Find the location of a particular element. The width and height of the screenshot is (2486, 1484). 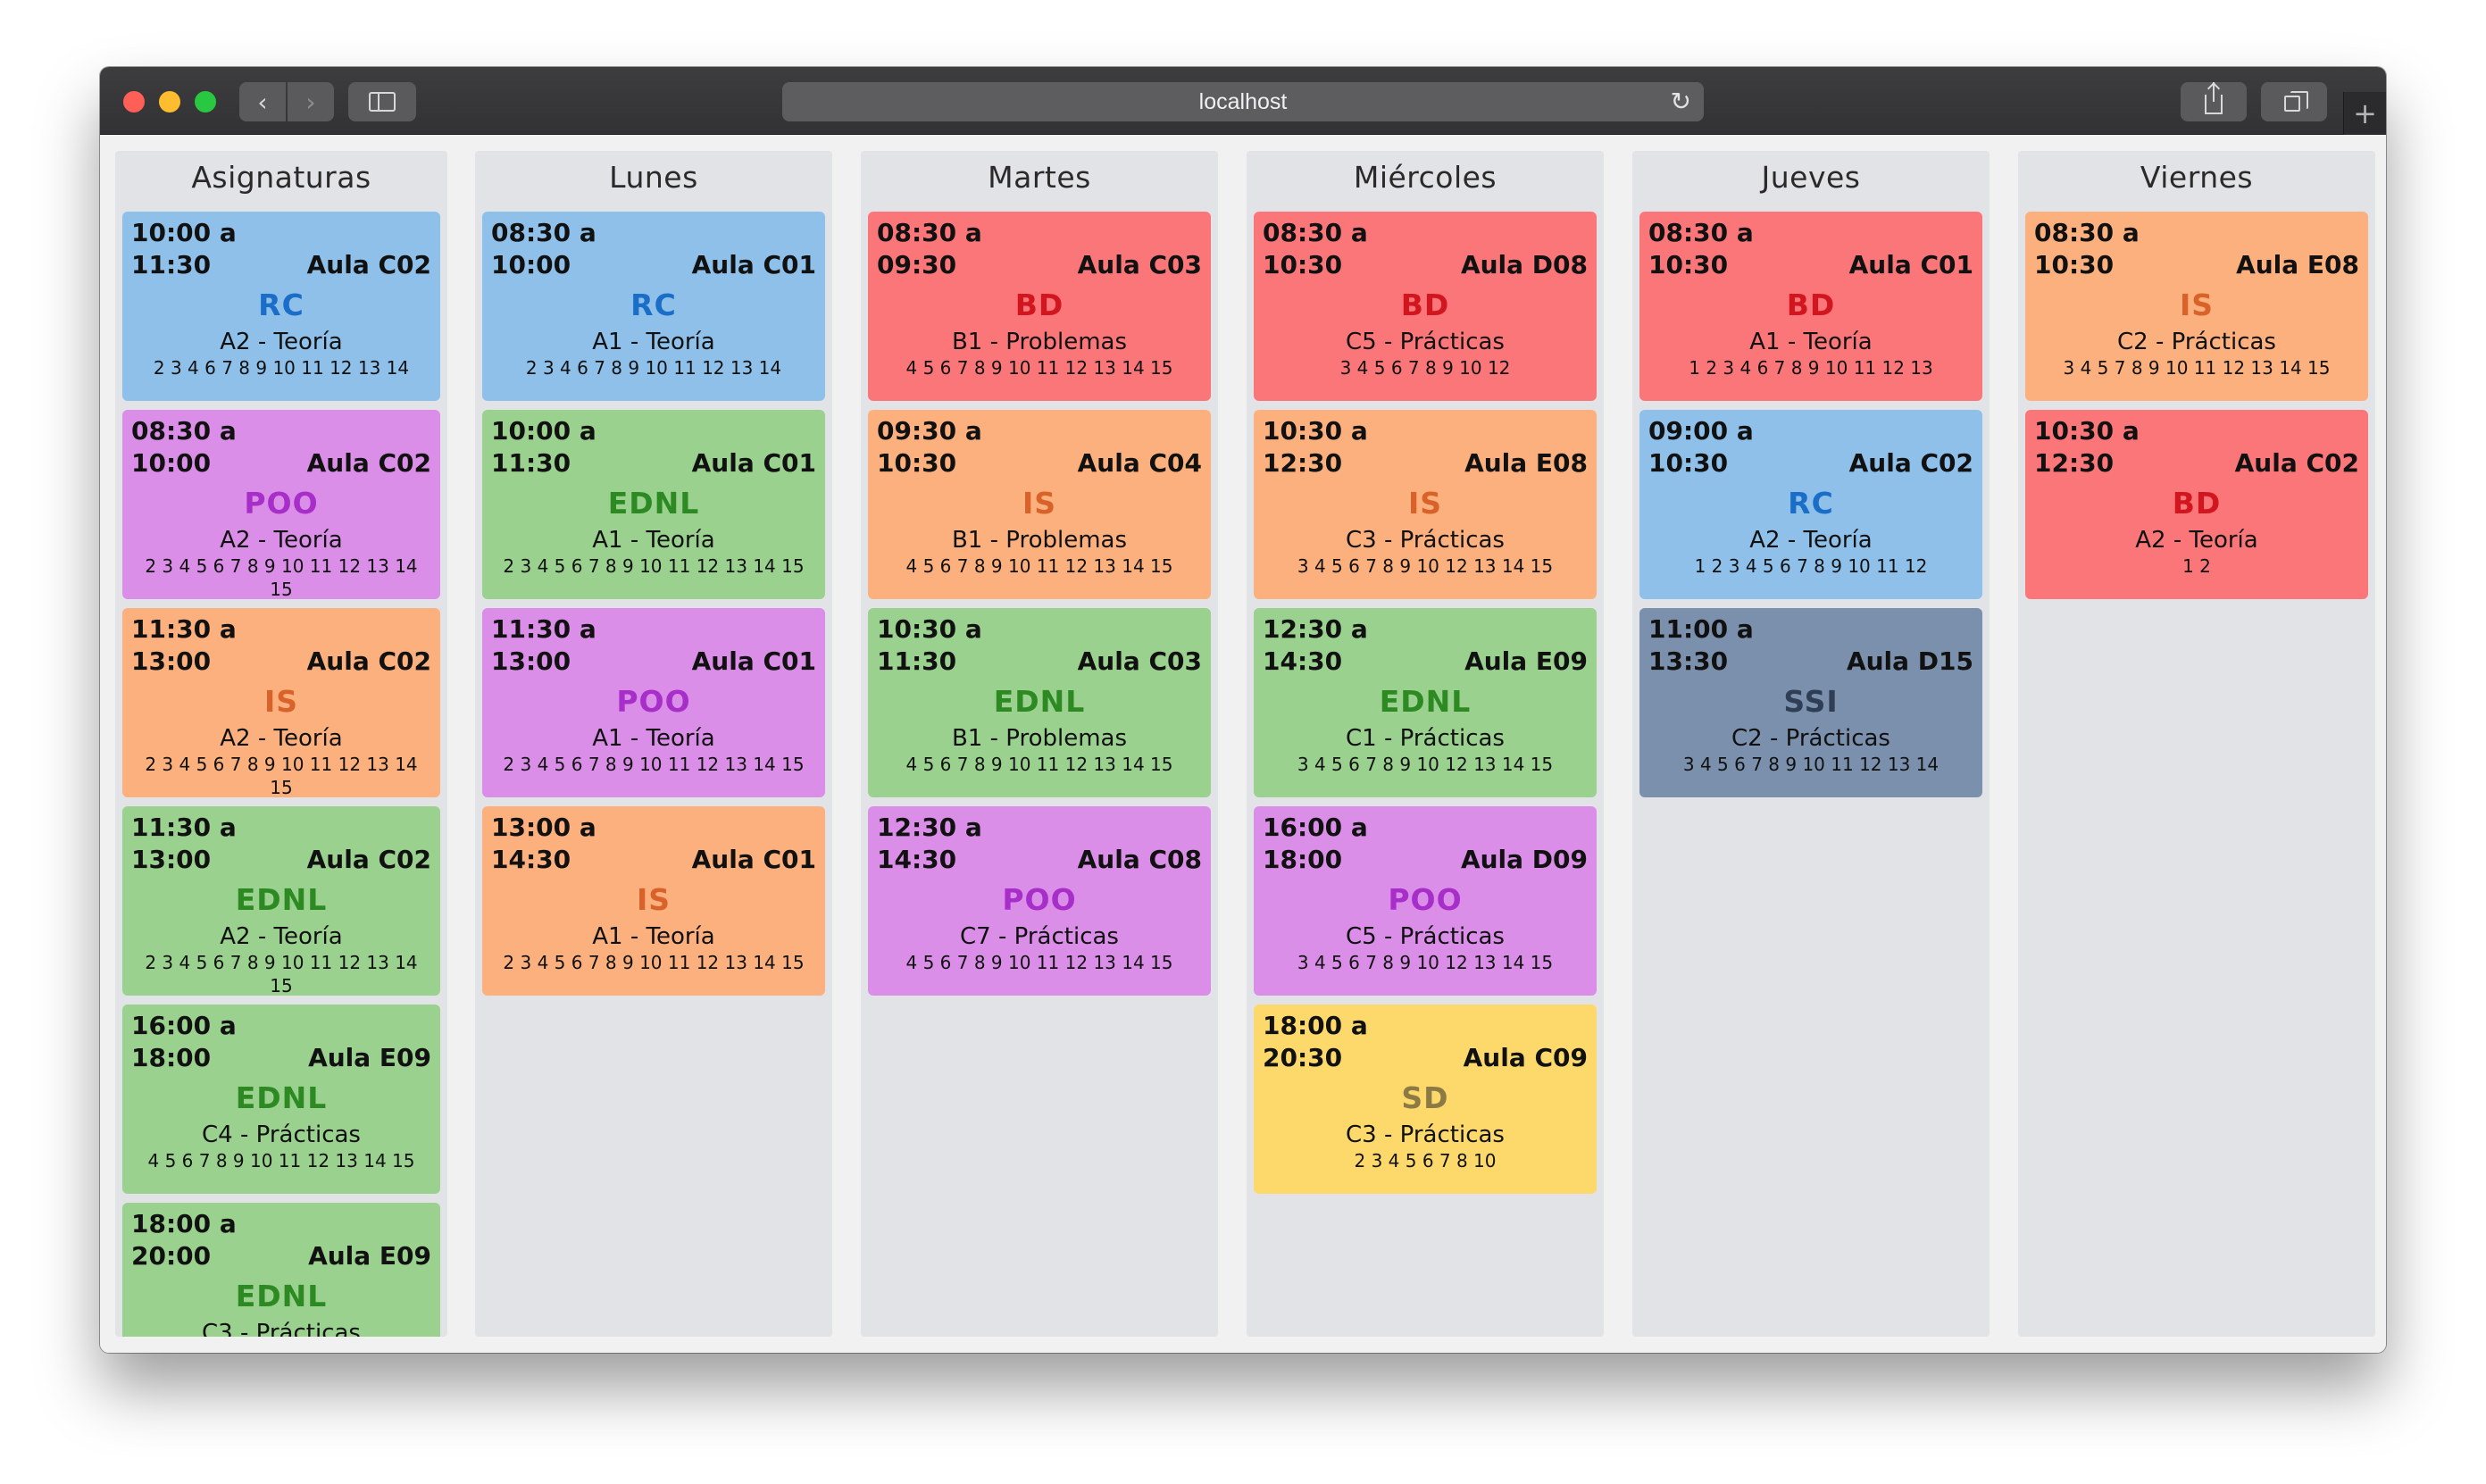

card-start-time: 16:00 a is located at coordinates (184, 1025).